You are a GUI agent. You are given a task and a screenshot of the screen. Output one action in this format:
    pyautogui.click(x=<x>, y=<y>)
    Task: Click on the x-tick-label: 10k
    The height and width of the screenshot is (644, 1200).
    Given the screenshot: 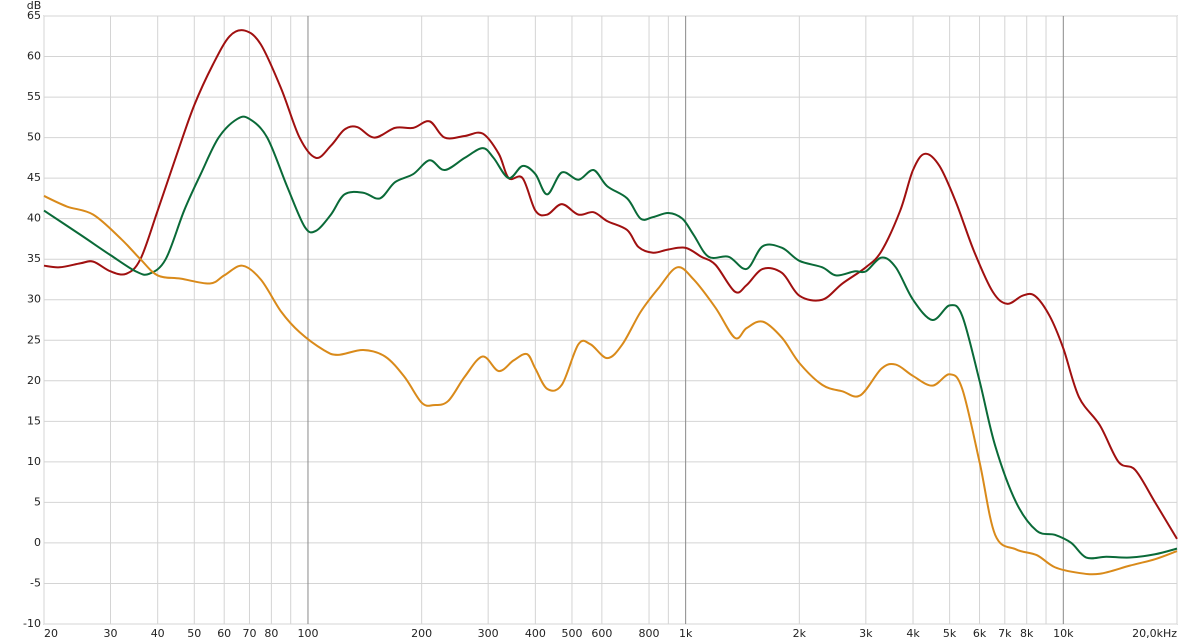 What is the action you would take?
    pyautogui.click(x=1063, y=633)
    